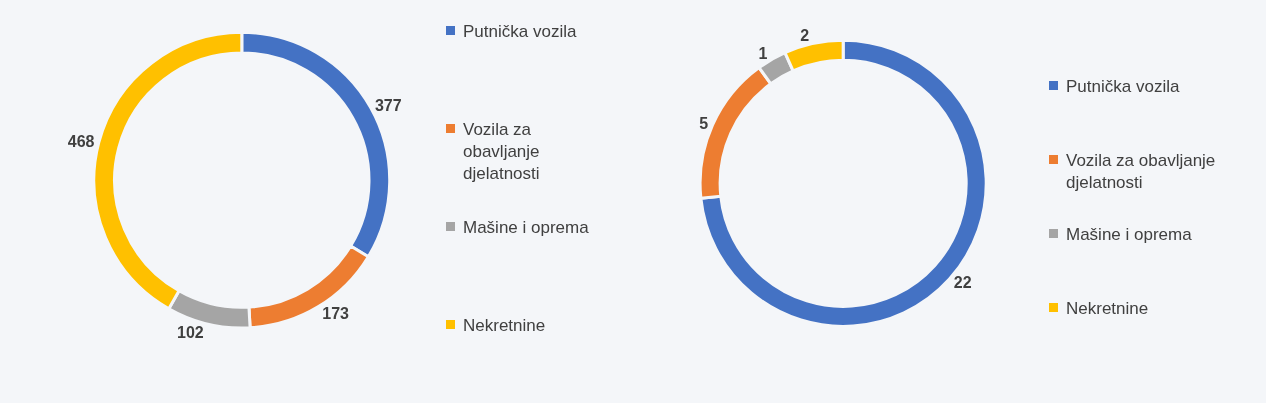  What do you see at coordinates (704, 124) in the screenshot?
I see `data-label: 5` at bounding box center [704, 124].